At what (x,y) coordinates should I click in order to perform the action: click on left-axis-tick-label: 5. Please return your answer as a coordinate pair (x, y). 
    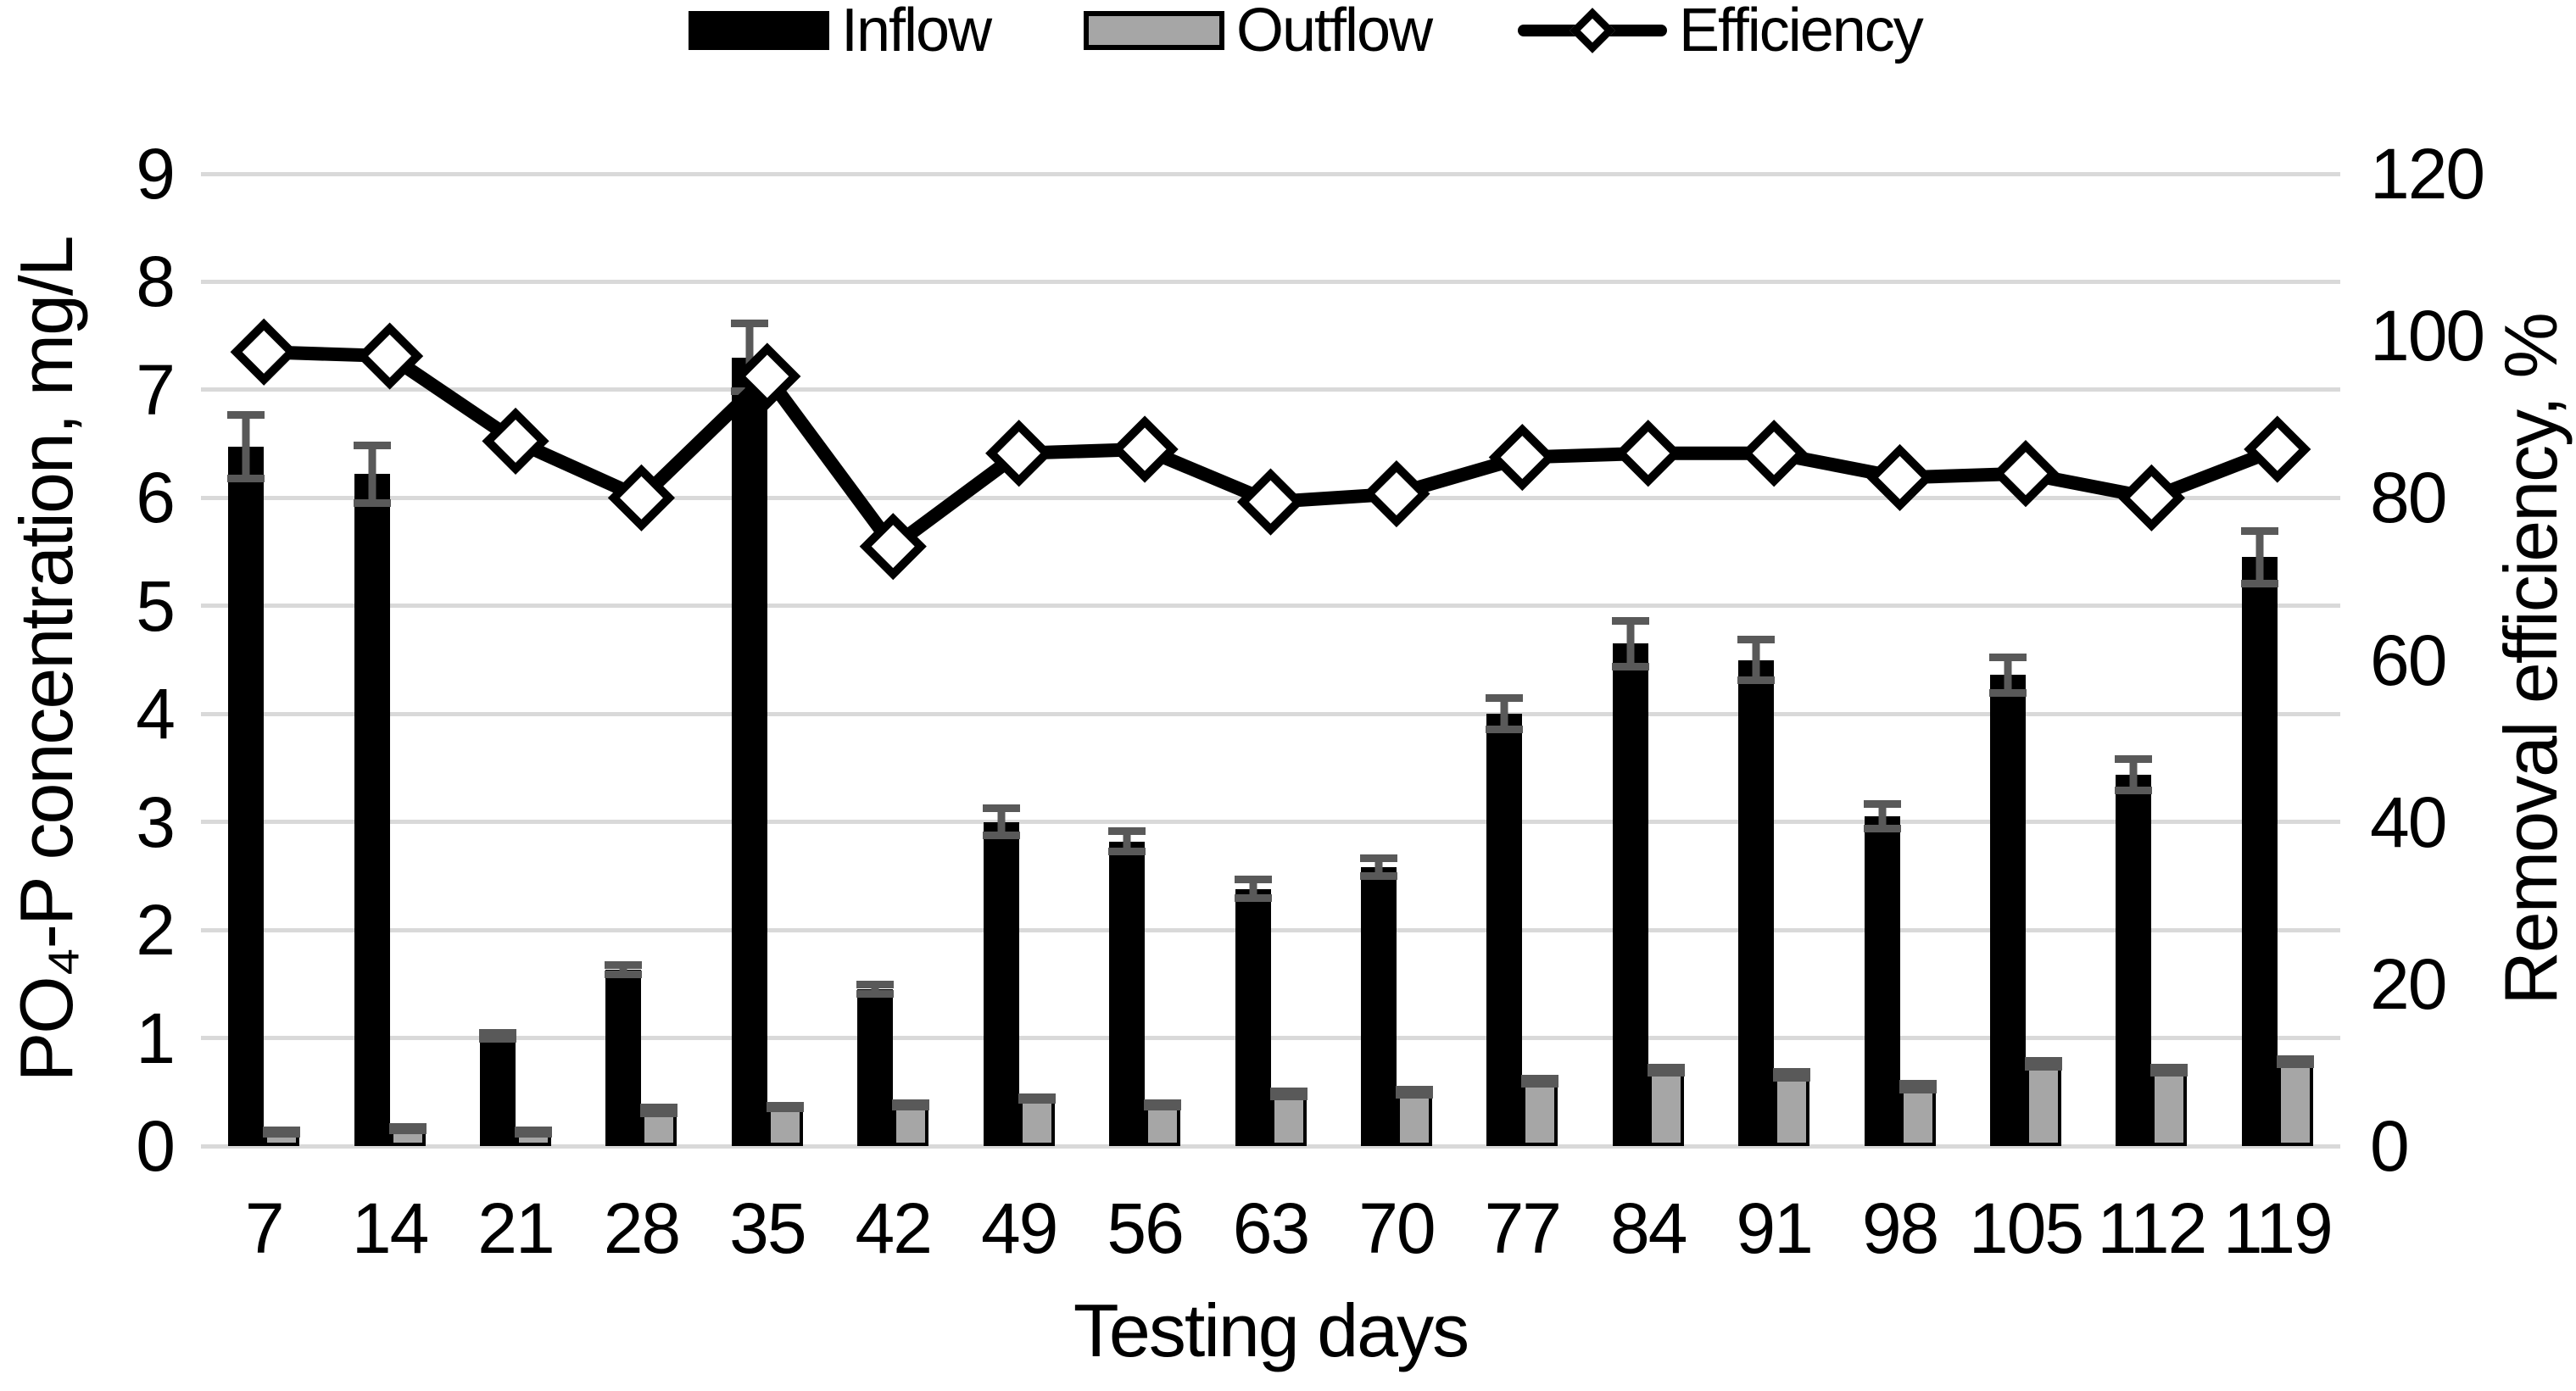
    Looking at the image, I should click on (156, 605).